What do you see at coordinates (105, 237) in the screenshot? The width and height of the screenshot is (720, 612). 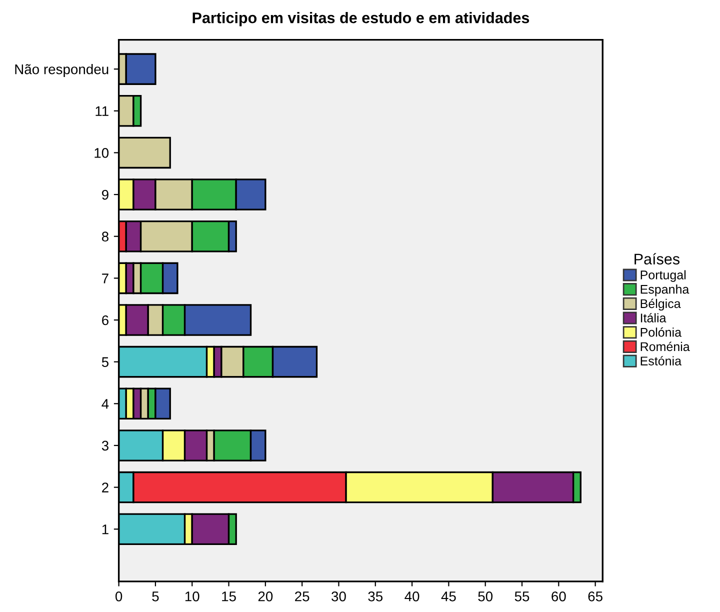 I see `y-tick-label: 8` at bounding box center [105, 237].